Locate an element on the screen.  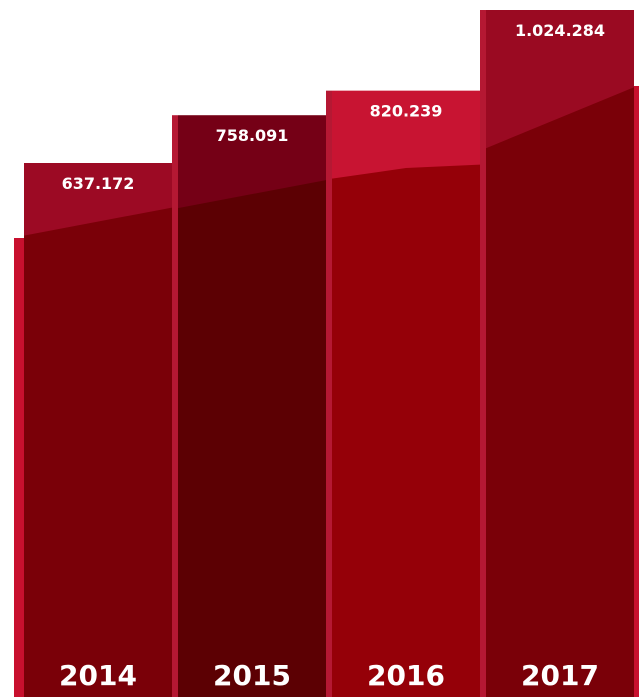
bar-value-label: 820.239 is located at coordinates (406, 111).